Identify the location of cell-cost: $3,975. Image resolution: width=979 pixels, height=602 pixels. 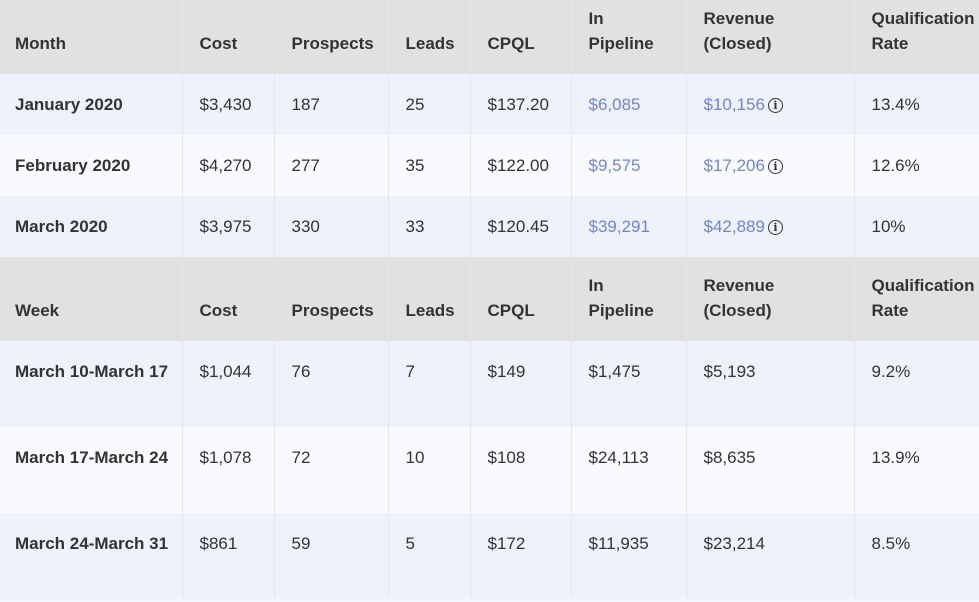
(227, 226).